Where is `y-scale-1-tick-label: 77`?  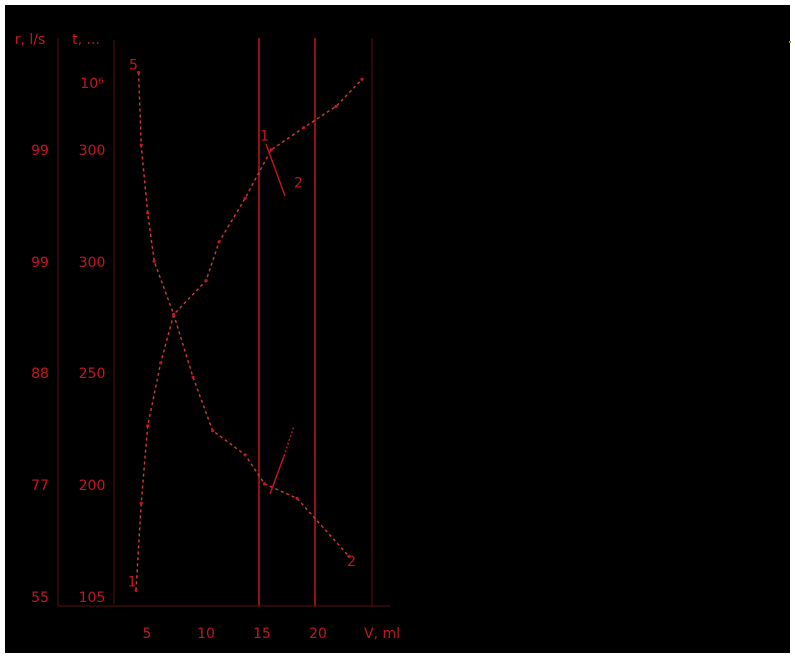 y-scale-1-tick-label: 77 is located at coordinates (40, 486).